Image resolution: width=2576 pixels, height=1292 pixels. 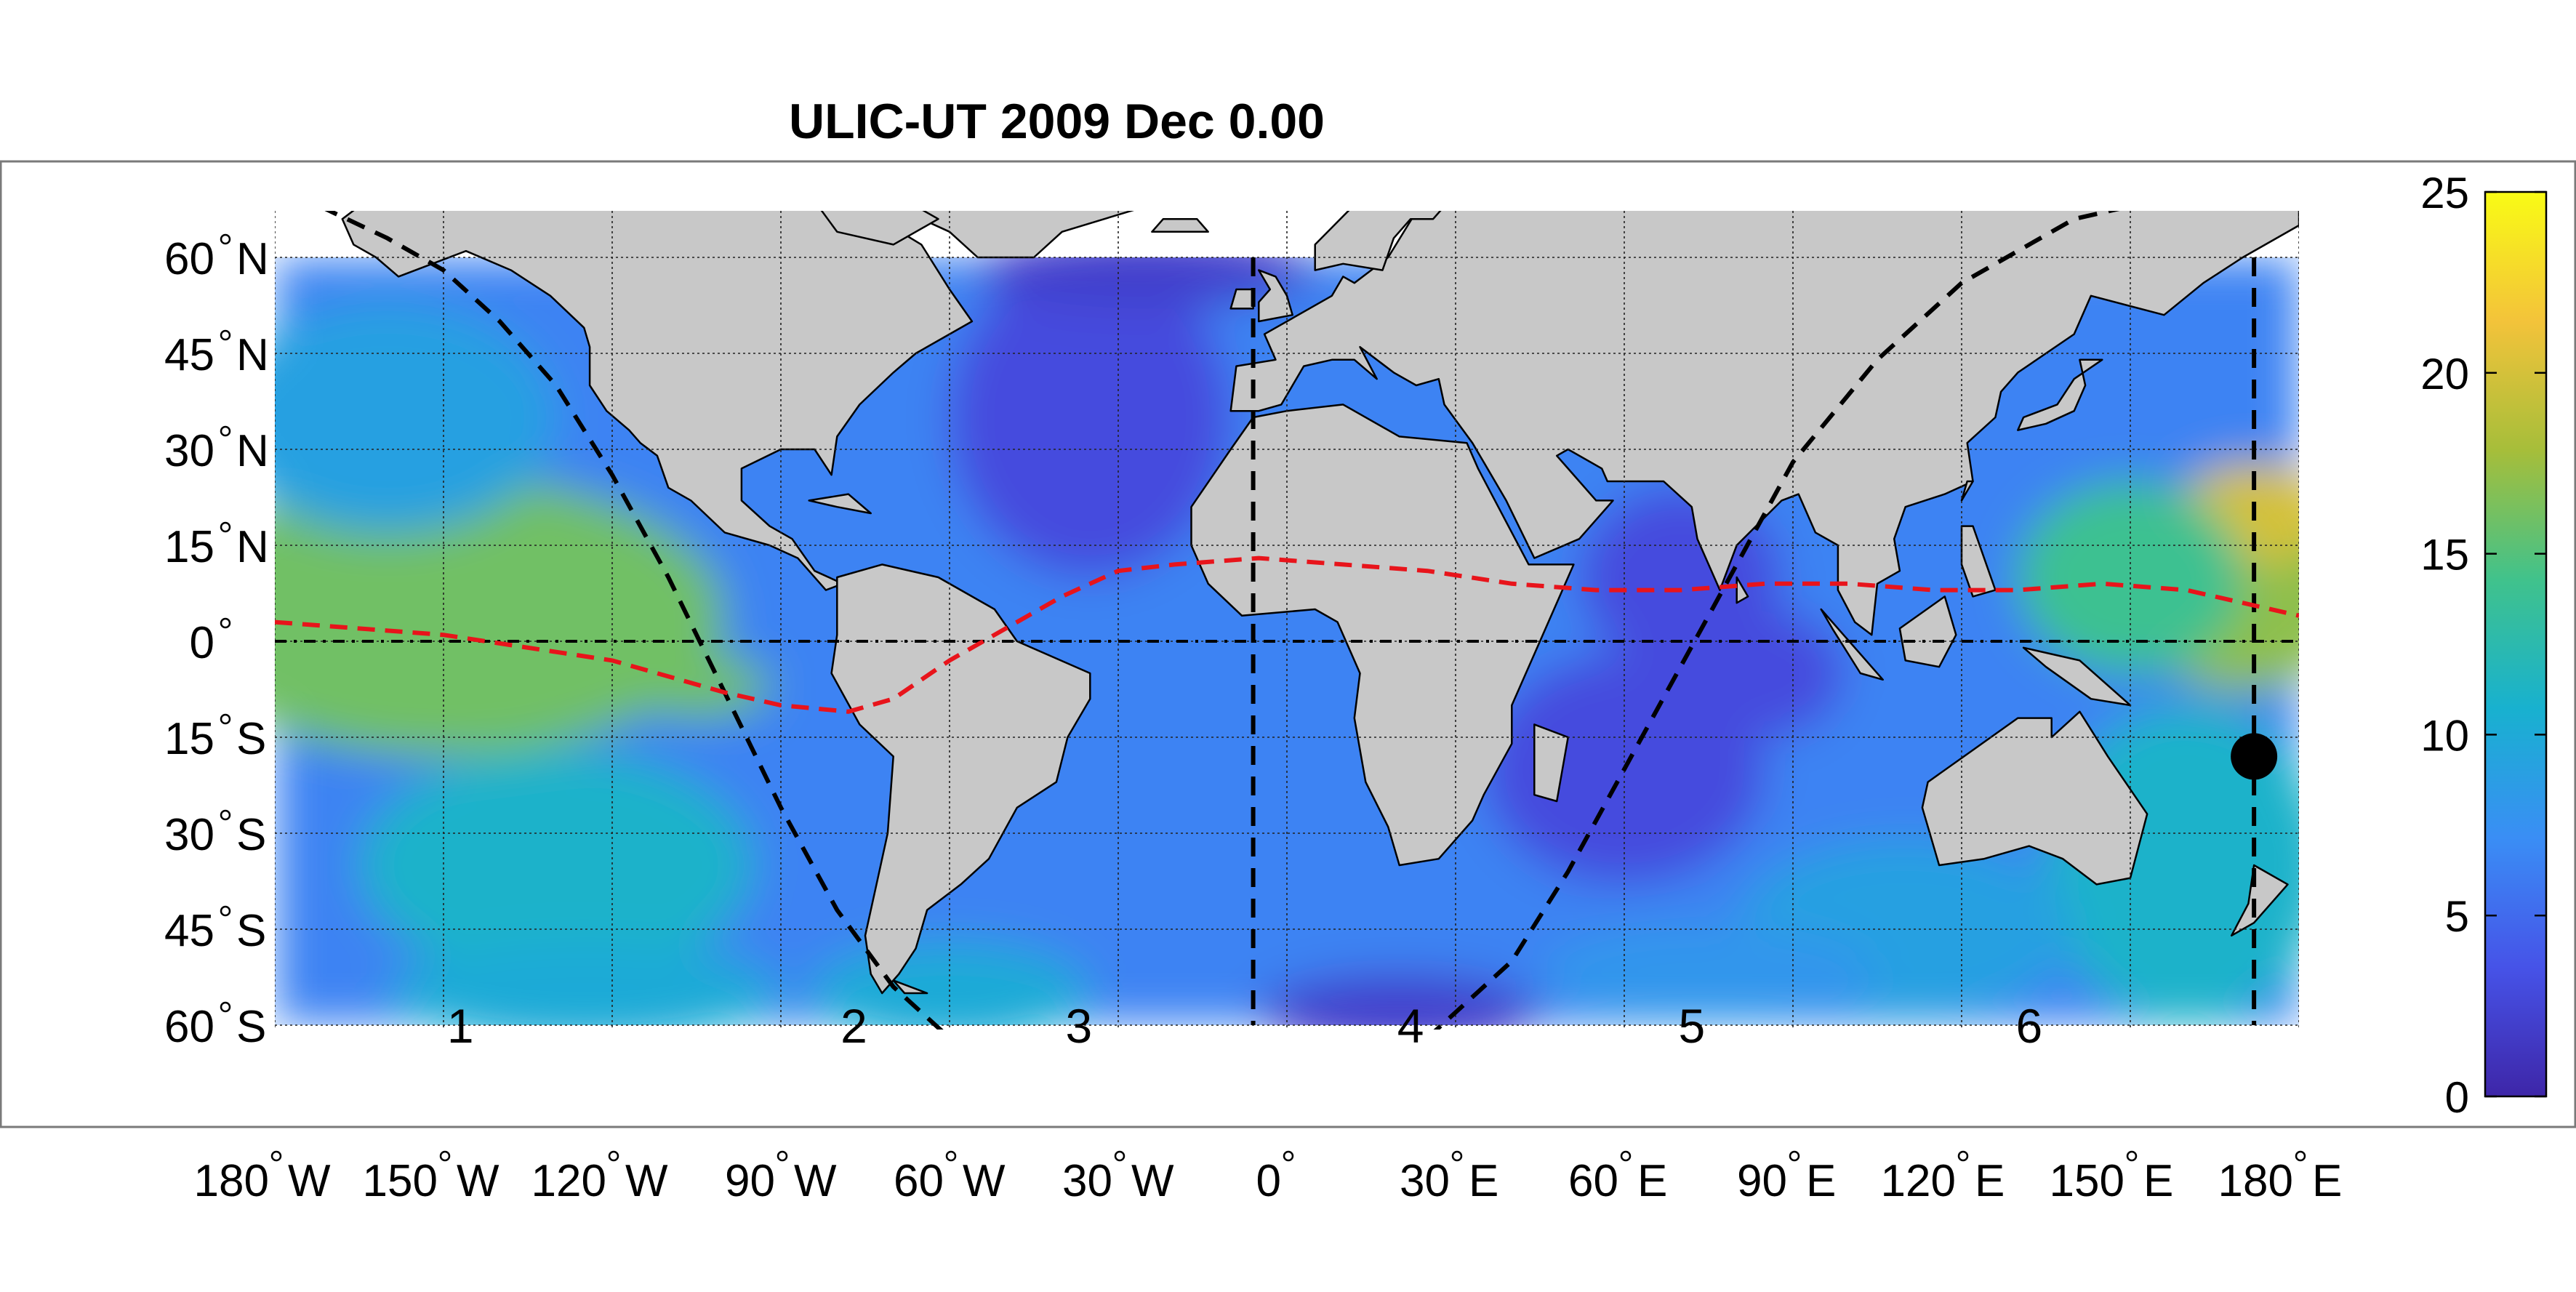 I want to click on colorbar: 0 5 10 15 20 25, so click(x=2484, y=645).